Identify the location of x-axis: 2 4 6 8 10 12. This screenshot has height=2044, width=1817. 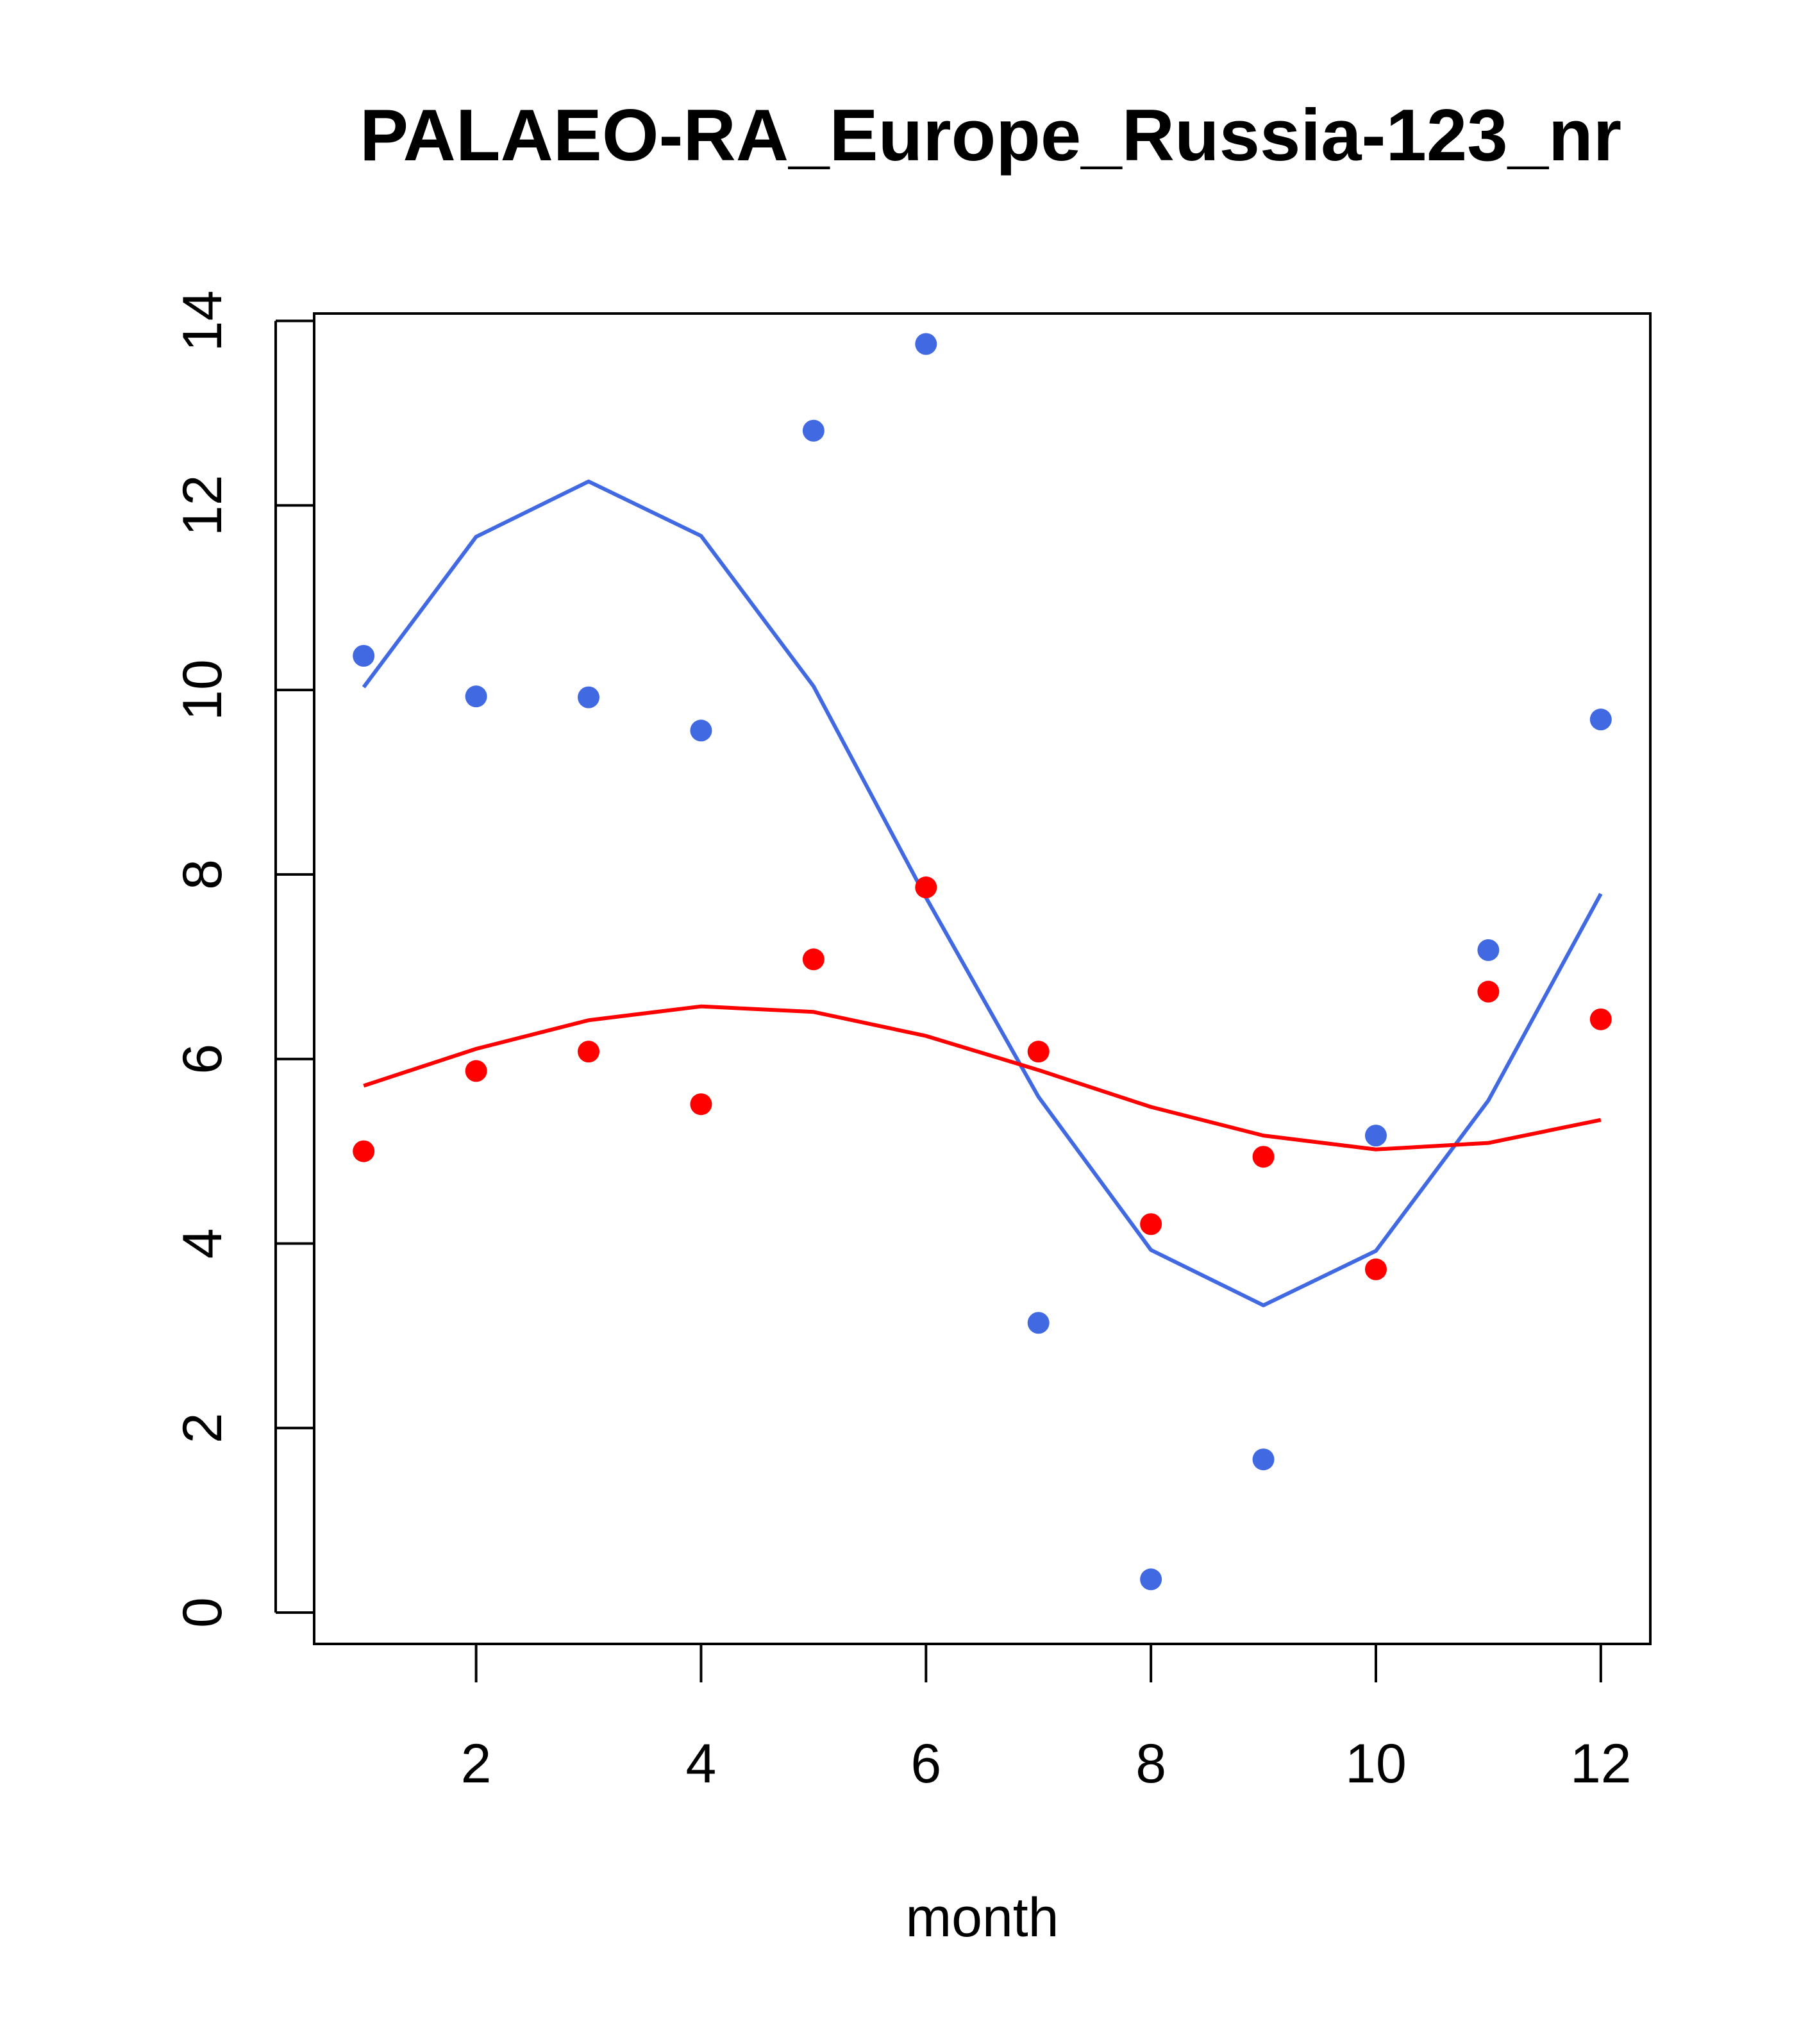
(1046, 1719).